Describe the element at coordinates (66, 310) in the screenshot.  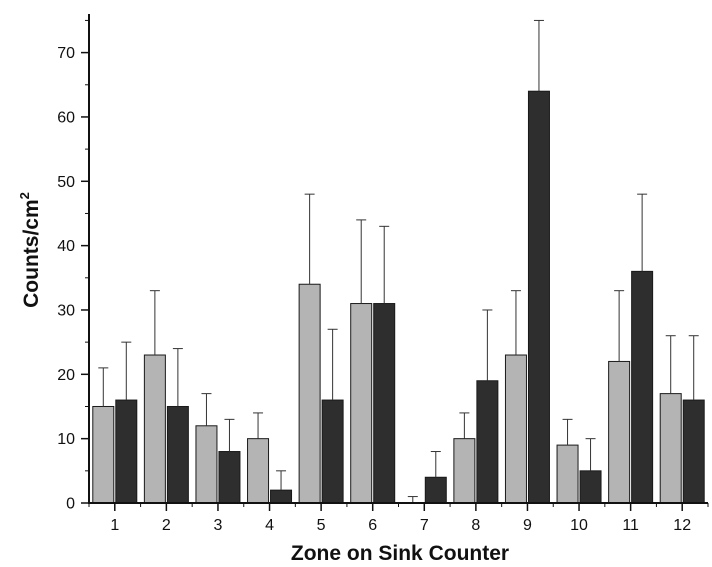
I see `y-tick-label-30: 30` at that location.